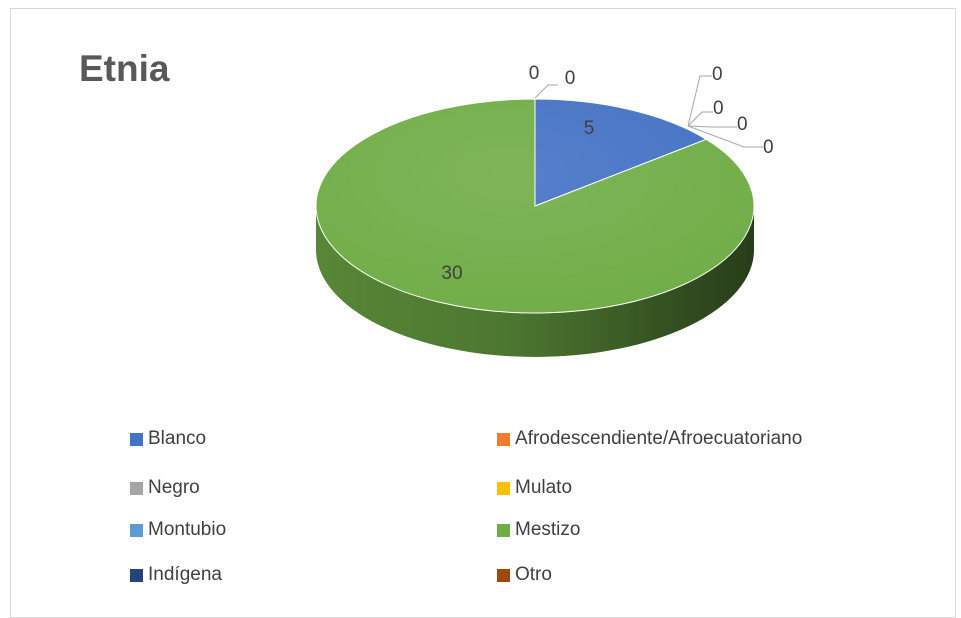 The width and height of the screenshot is (961, 618). What do you see at coordinates (589, 128) in the screenshot?
I see `data-label-blanco: 5` at bounding box center [589, 128].